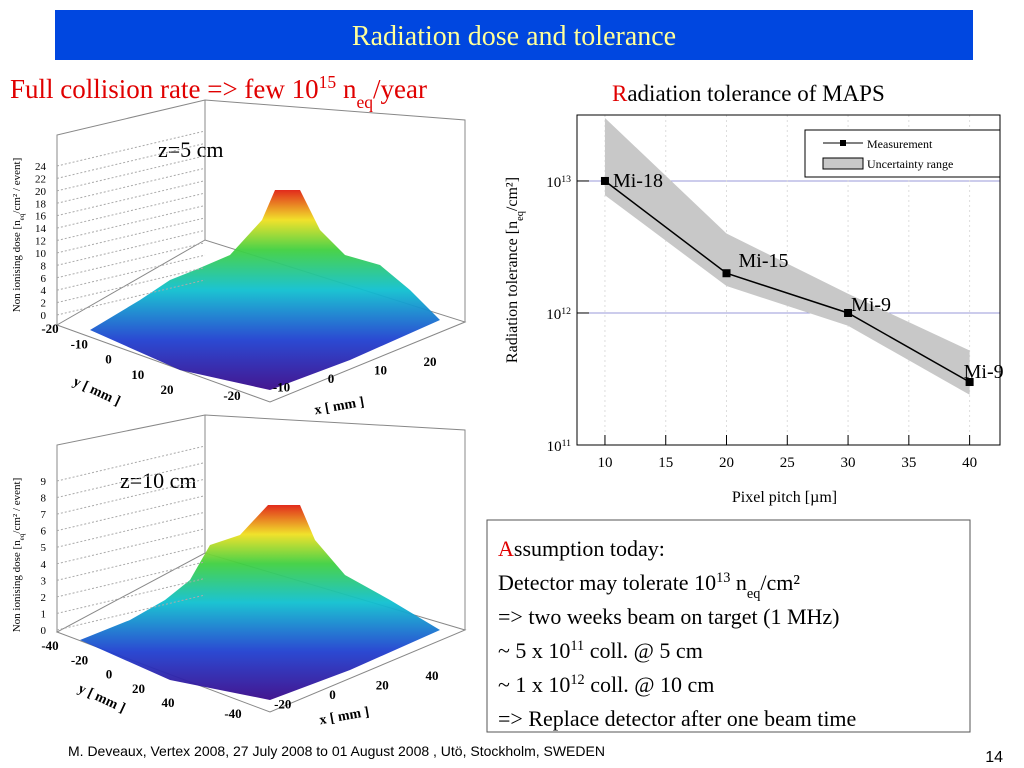  I want to click on z-axis-label: Non ionising dose [neq/cm² / event], so click(18, 555).